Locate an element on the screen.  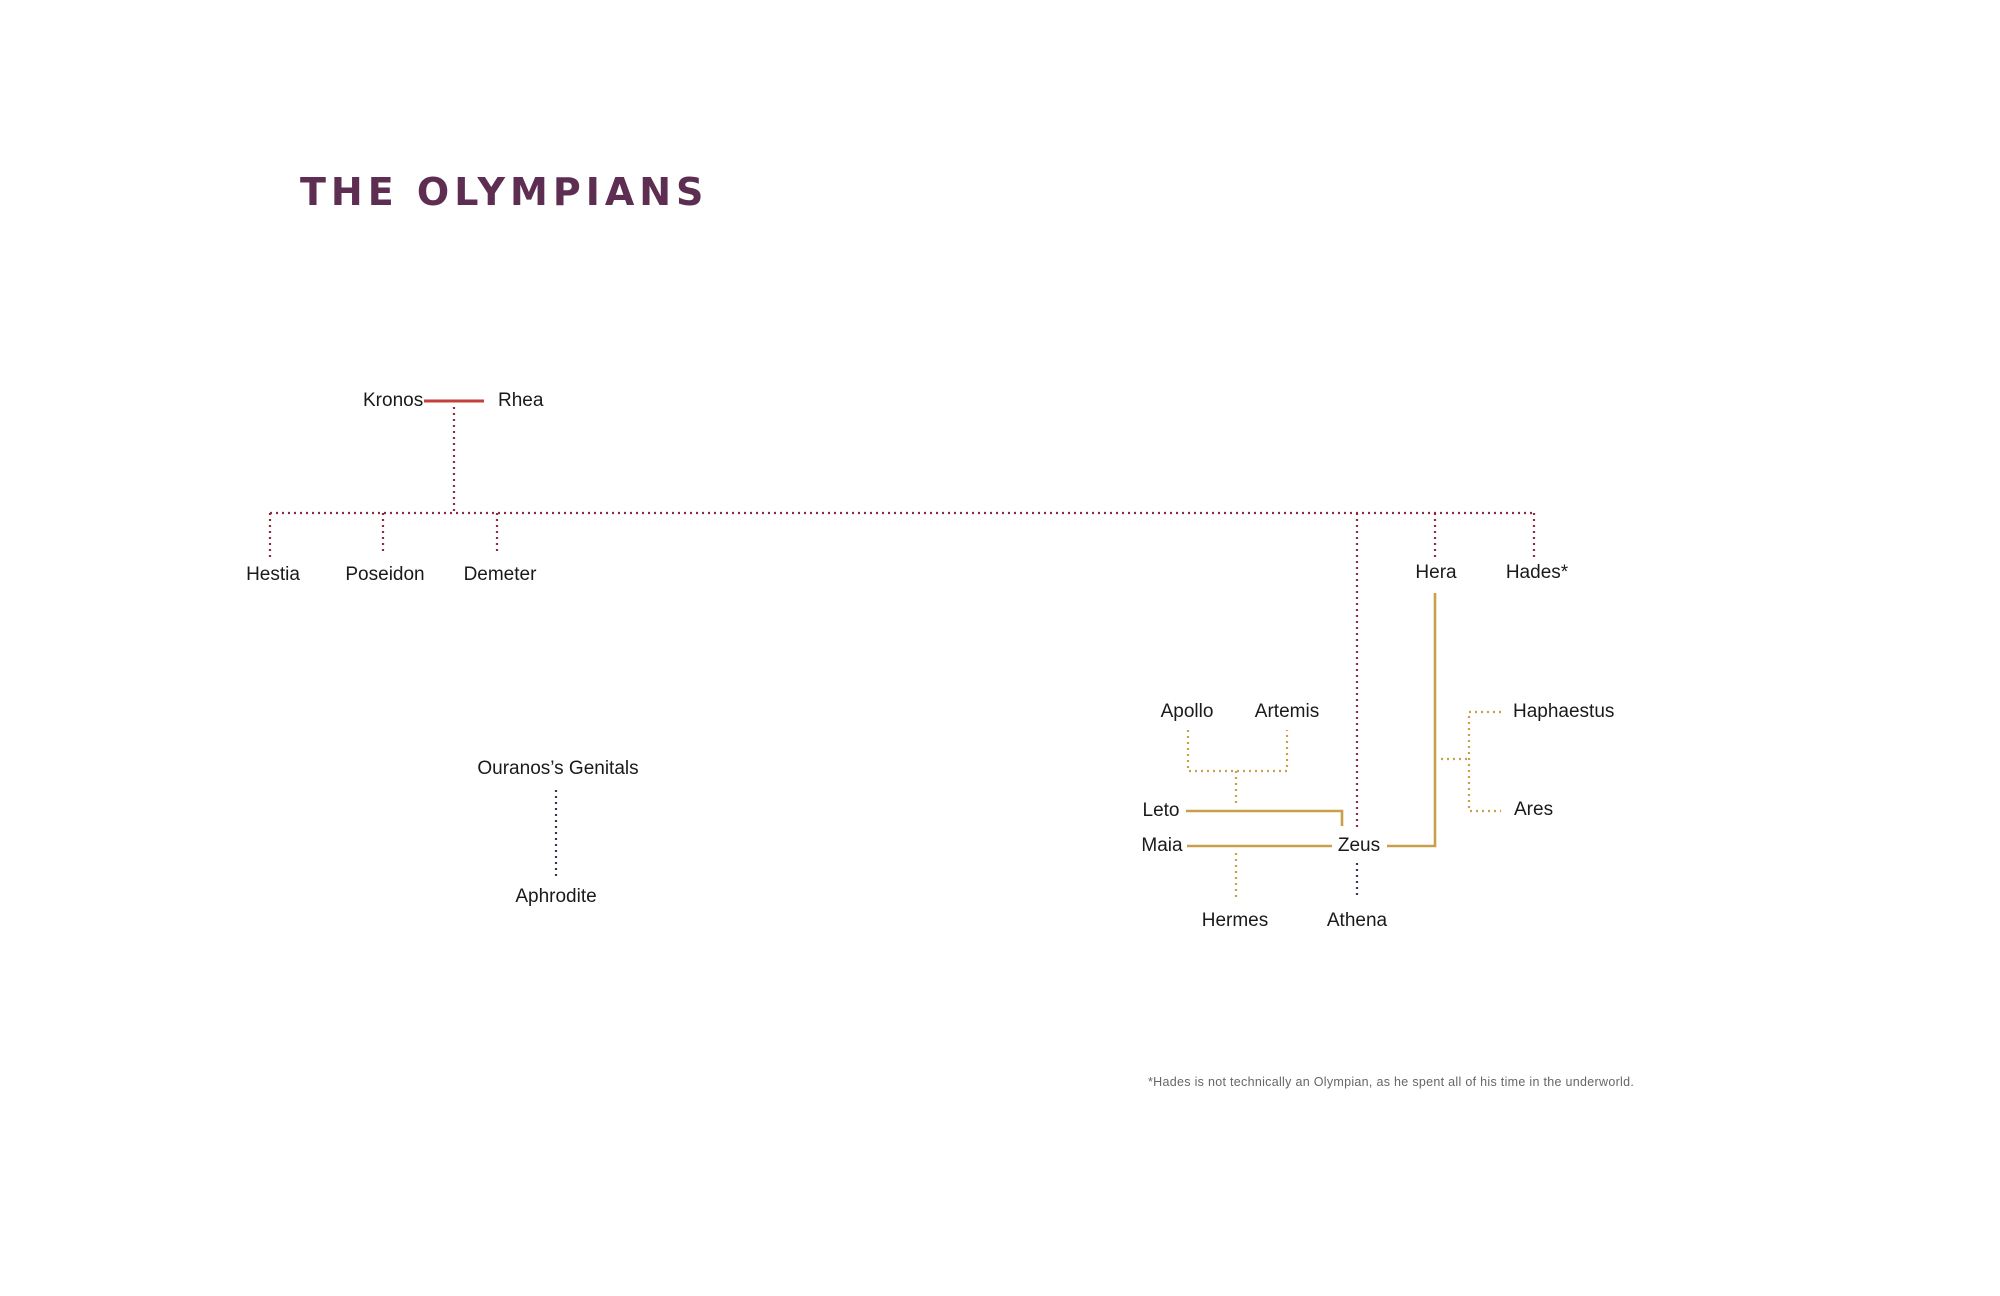
node-kronos: Kronos is located at coordinates (393, 400).